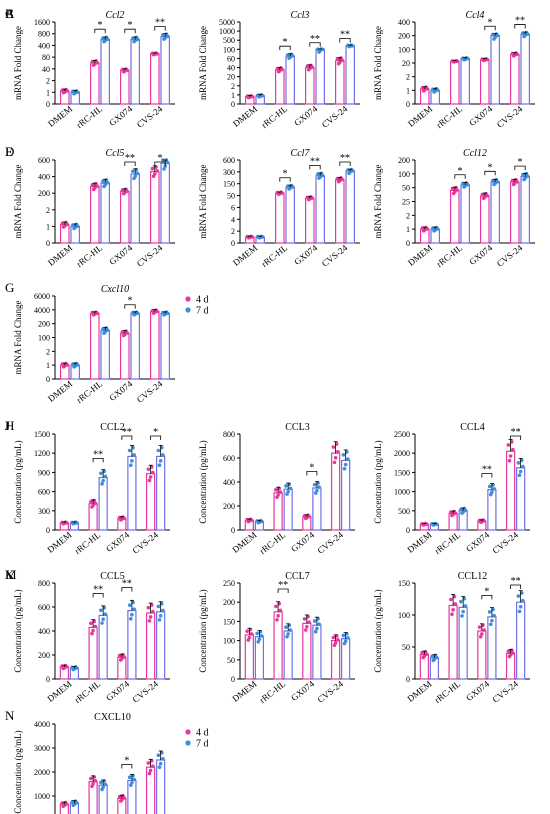 This screenshot has height=814, width=550. Describe the element at coordinates (402, 472) in the screenshot. I see `y-tick-label: 1500` at that location.